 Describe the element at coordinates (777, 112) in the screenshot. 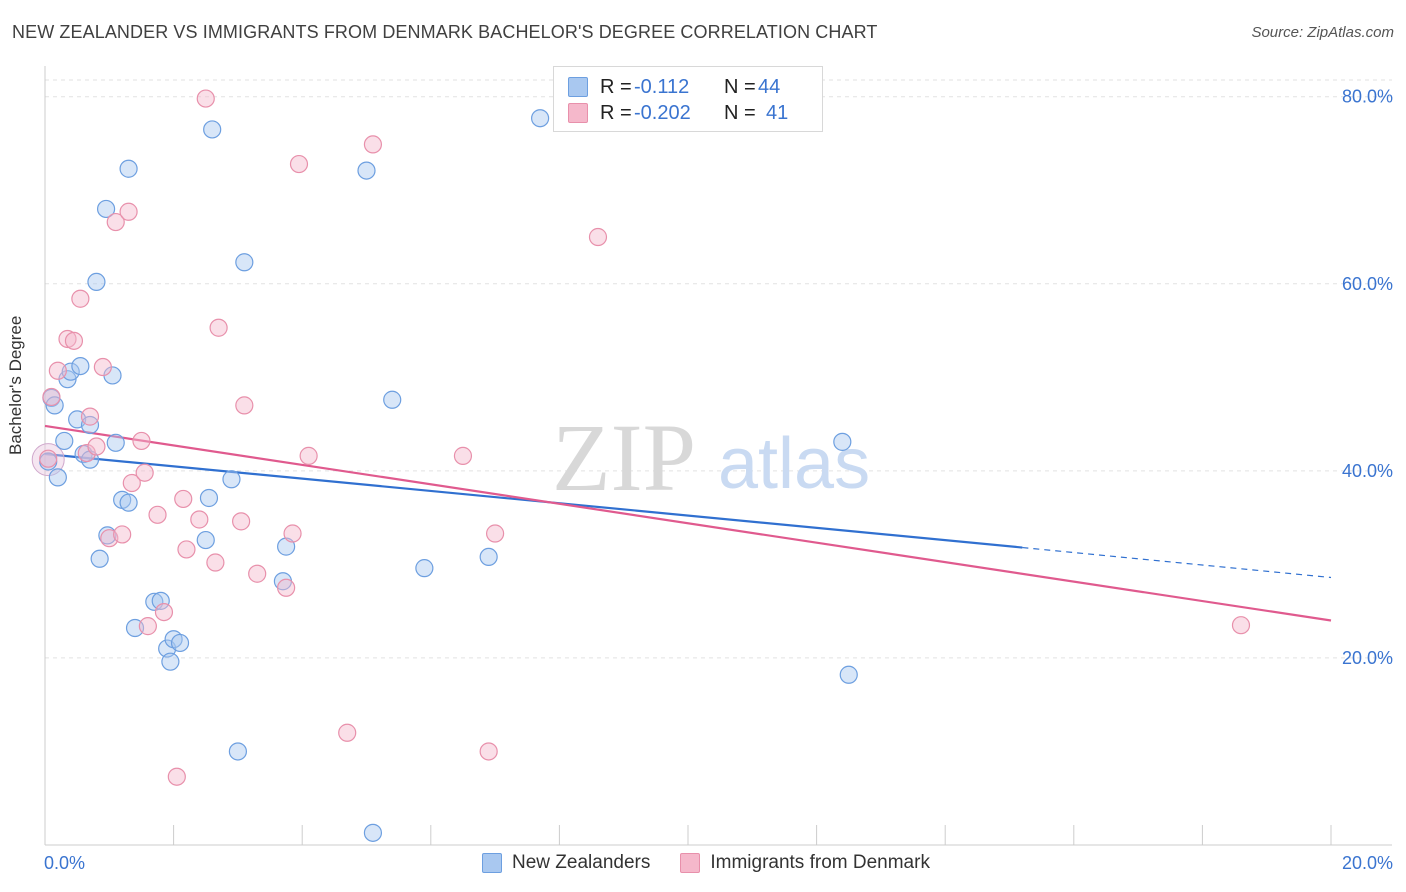

I see `n-value: 41` at that location.